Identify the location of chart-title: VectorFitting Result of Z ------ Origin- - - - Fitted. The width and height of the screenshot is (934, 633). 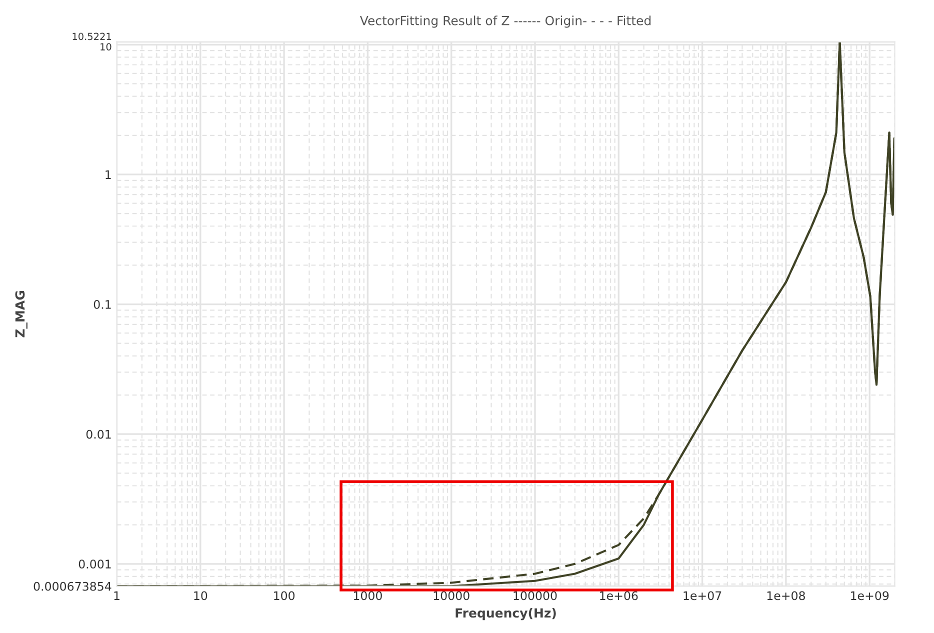
(505, 22).